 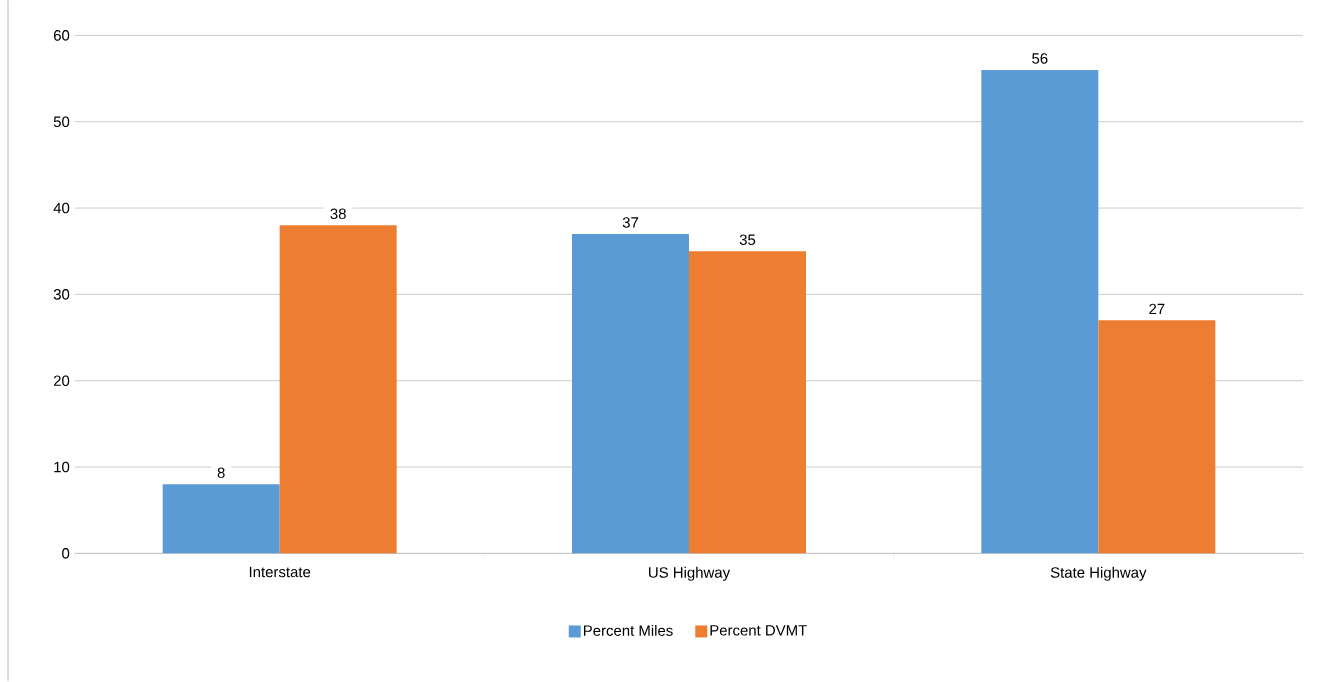 What do you see at coordinates (758, 630) in the screenshot?
I see `legend-label: Percent DVMT` at bounding box center [758, 630].